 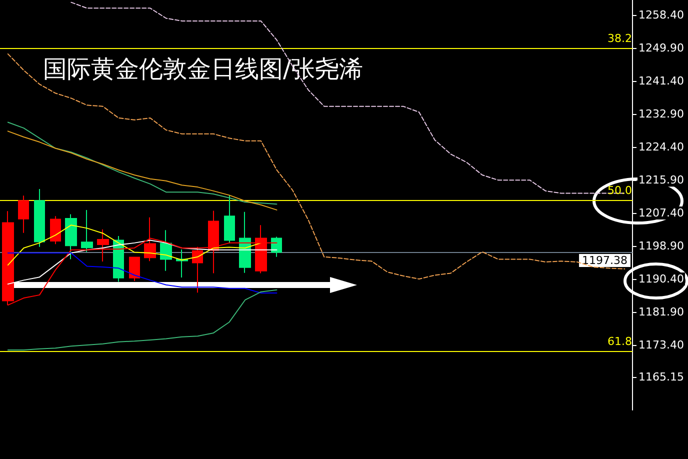 I want to click on y-tick-label: 1241.40, so click(x=661, y=81).